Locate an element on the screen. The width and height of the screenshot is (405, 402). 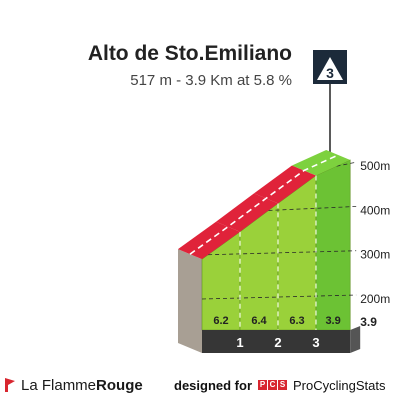
footer-credit: designed for P C S ProCyclingStats is located at coordinates (280, 385).